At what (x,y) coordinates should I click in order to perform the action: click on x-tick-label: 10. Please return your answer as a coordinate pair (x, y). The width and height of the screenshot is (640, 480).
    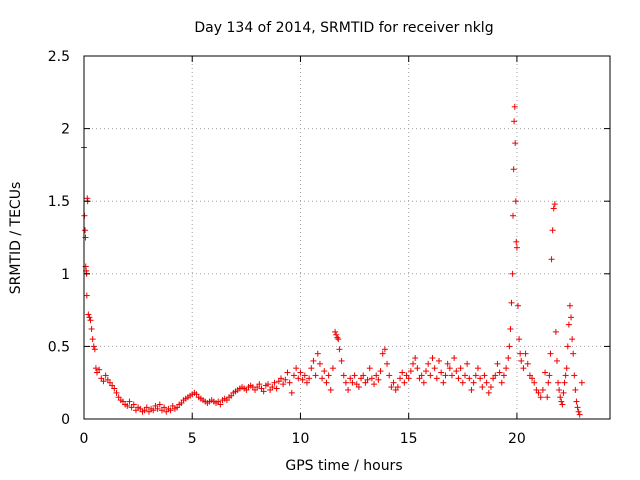
    Looking at the image, I should click on (301, 439).